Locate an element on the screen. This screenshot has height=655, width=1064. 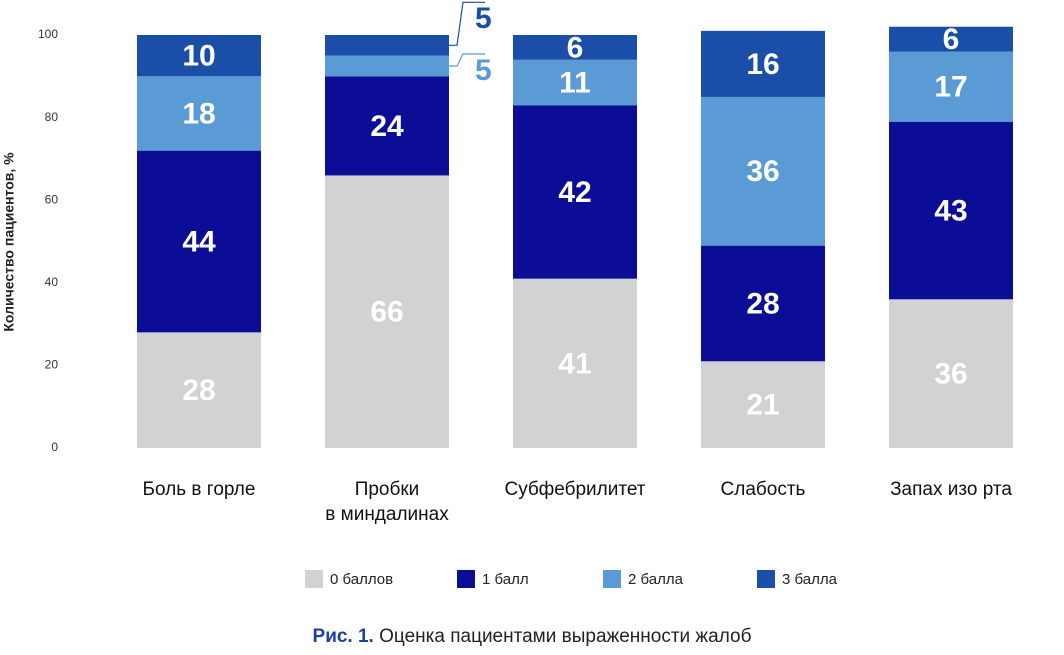
y-tick-label: 40 is located at coordinates (52, 282).